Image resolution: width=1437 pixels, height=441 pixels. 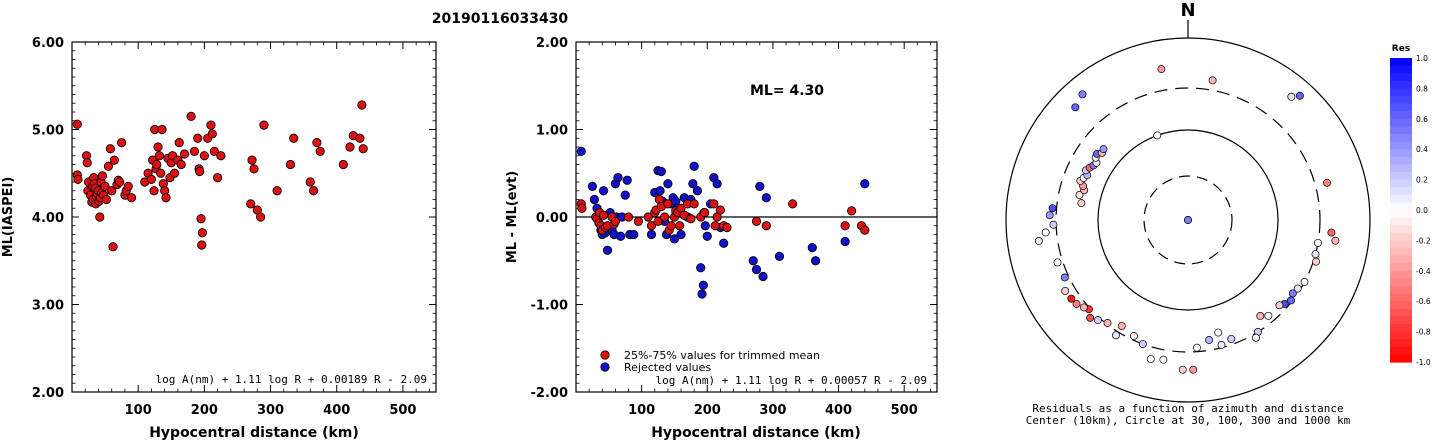 I want to click on colorbar-cells, so click(x=1401, y=210).